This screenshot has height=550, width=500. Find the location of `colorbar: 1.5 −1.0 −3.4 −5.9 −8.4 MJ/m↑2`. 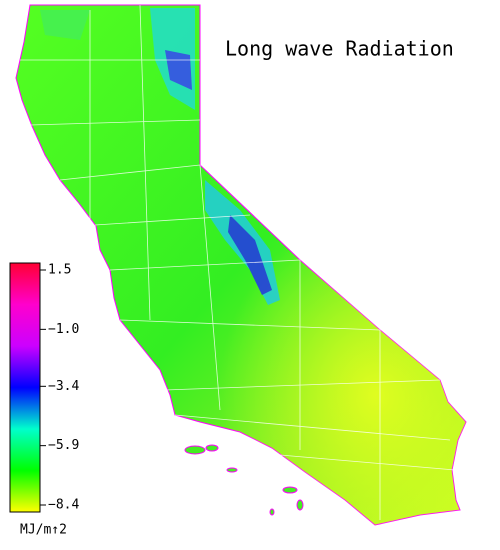

colorbar: 1.5 −1.0 −3.4 −5.9 −8.4 MJ/m↑2 is located at coordinates (44, 400).